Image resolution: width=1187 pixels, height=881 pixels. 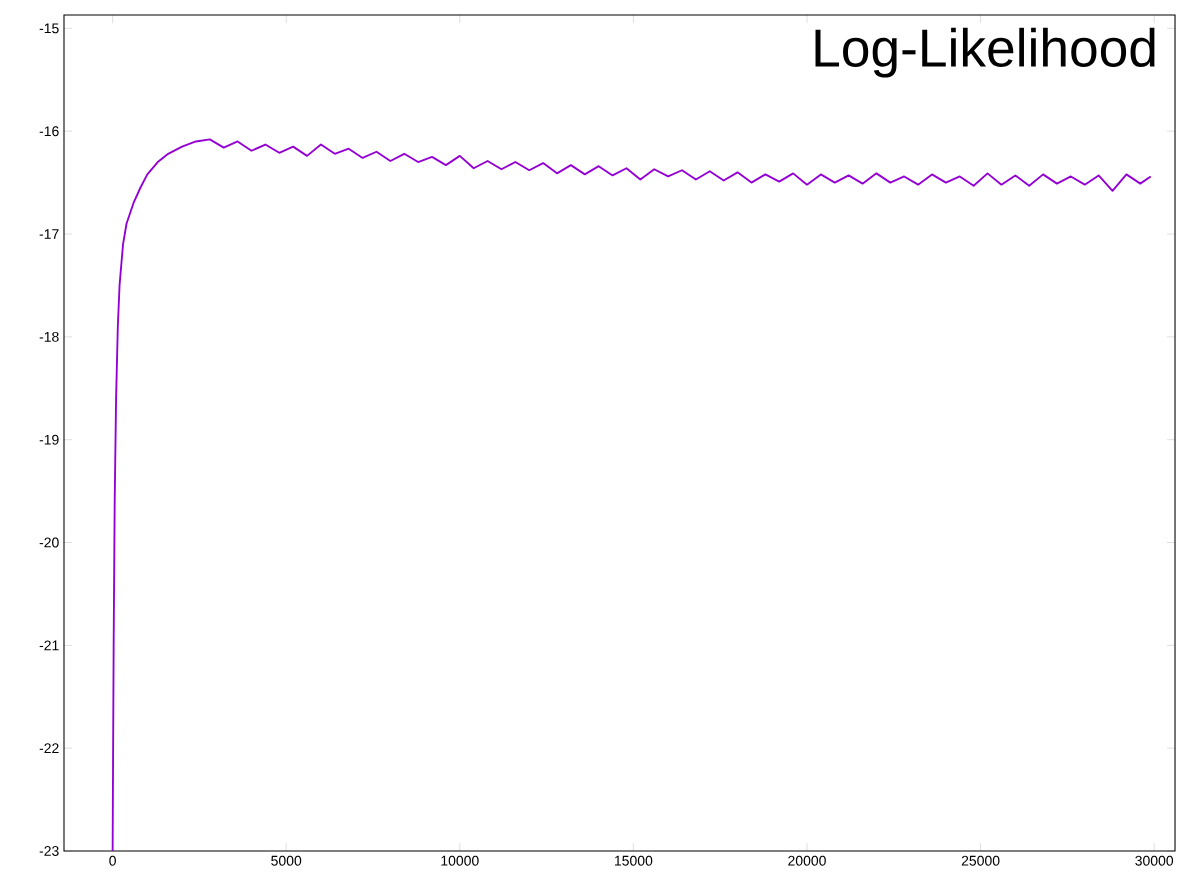 I want to click on x-tick-label: 0, so click(x=112, y=860).